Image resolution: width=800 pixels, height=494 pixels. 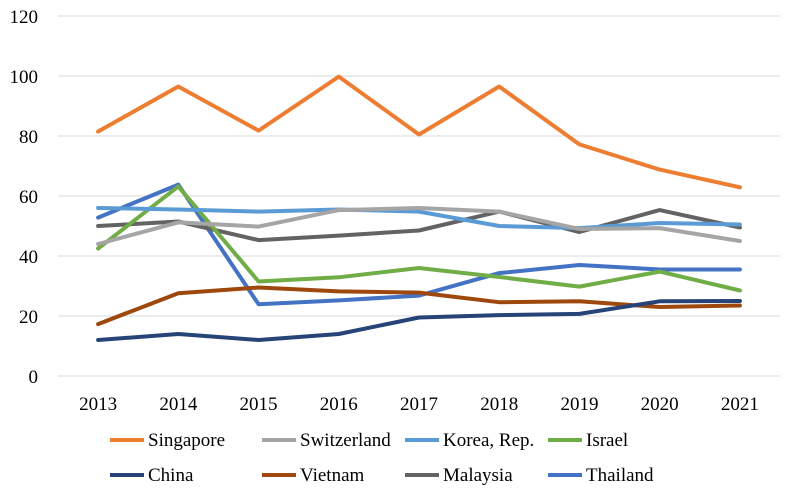 I want to click on legend-item-korea-rep: Korea, Rep., so click(x=469, y=440).